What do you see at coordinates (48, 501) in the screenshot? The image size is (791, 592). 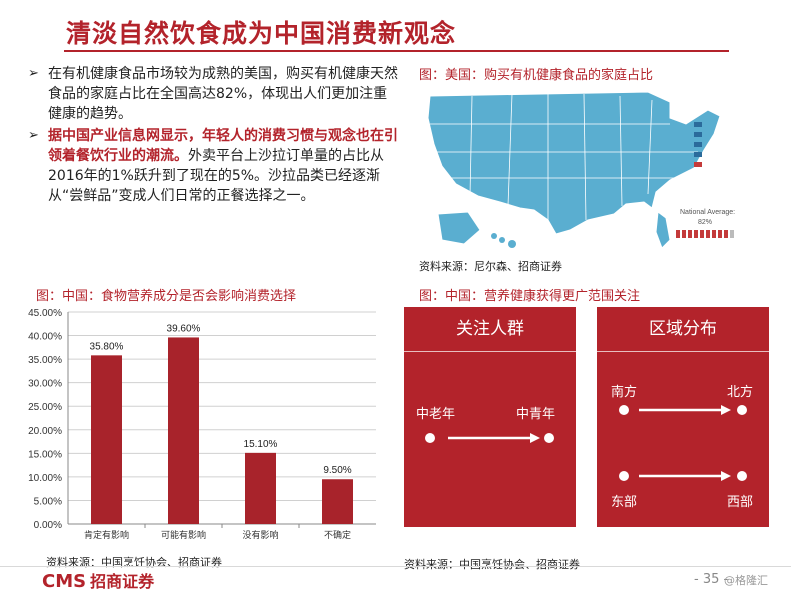 I see `y-tick-label: 5.00%` at bounding box center [48, 501].